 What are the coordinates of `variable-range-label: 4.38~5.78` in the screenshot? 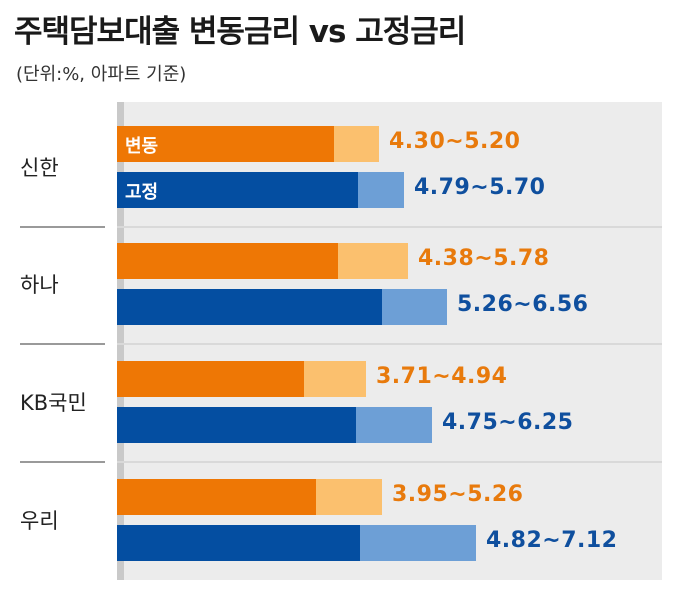 It's located at (484, 258).